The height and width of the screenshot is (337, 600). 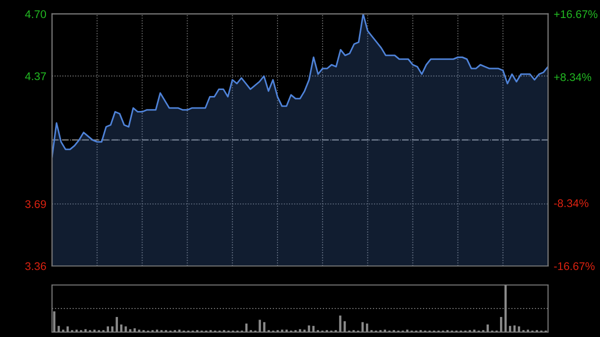 I want to click on y-tick-label: 3.69, so click(x=35, y=204).